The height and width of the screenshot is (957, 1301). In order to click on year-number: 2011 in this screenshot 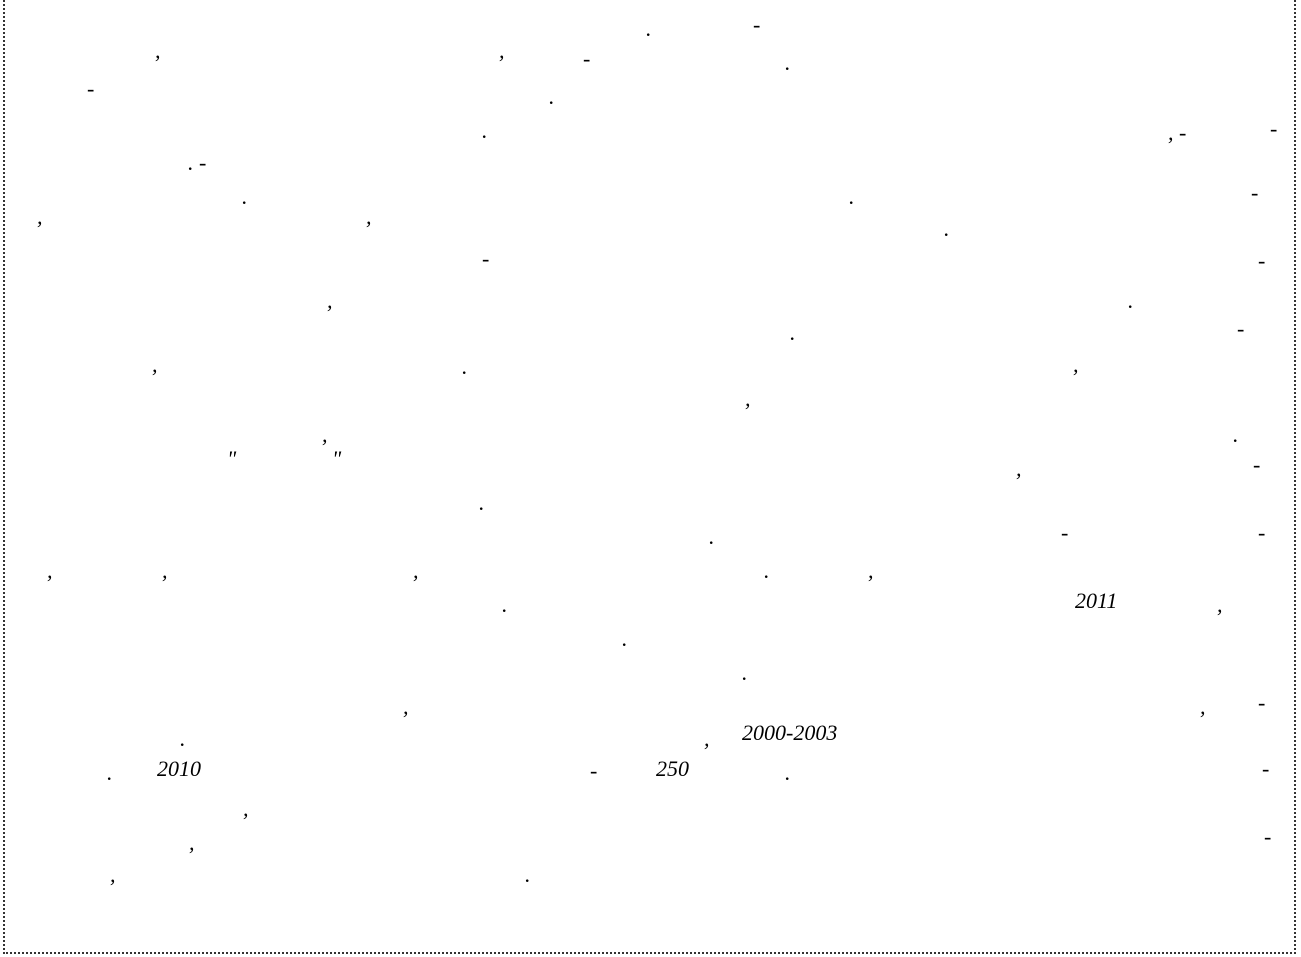, I will do `click(1096, 600)`.